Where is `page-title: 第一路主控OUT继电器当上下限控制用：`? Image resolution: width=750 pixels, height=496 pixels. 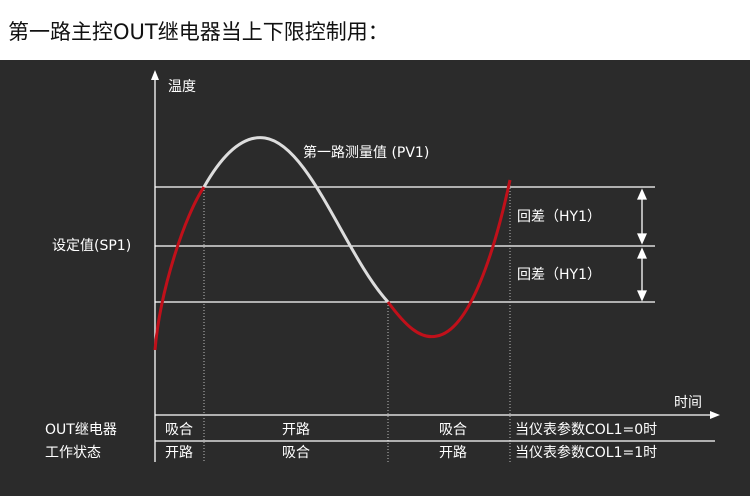 page-title: 第一路主控OUT继电器当上下限控制用： is located at coordinates (198, 32).